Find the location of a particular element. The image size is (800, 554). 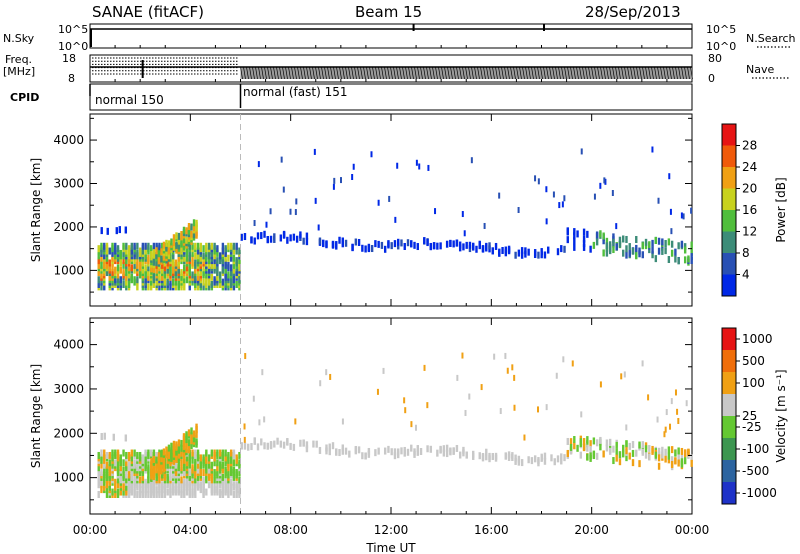

x-tick-label: 08:00 is located at coordinates (290, 530).